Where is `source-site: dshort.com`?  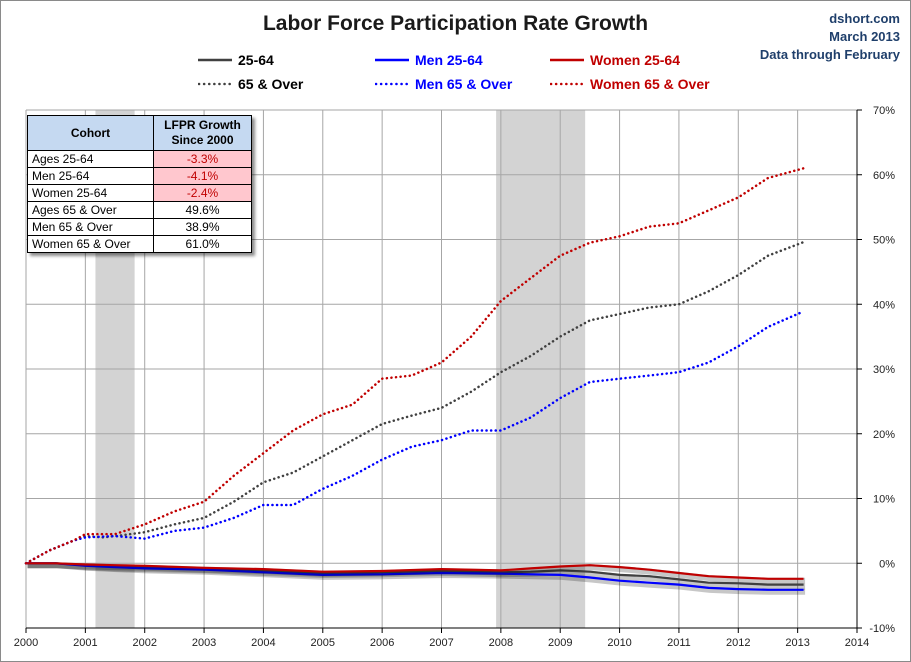 source-site: dshort.com is located at coordinates (864, 18).